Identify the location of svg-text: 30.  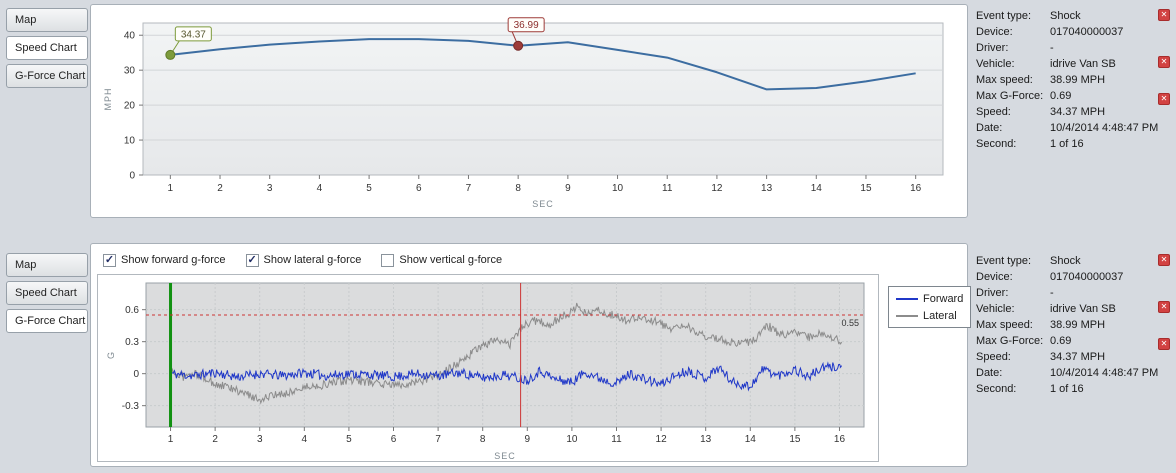
(130, 71).